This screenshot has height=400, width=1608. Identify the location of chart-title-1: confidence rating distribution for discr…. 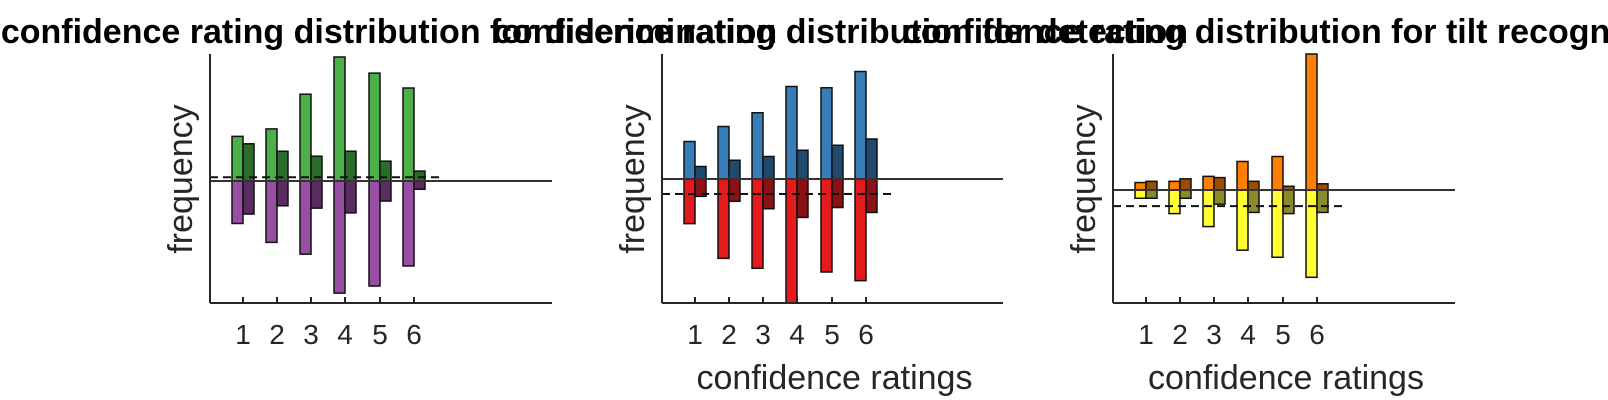
(389, 32).